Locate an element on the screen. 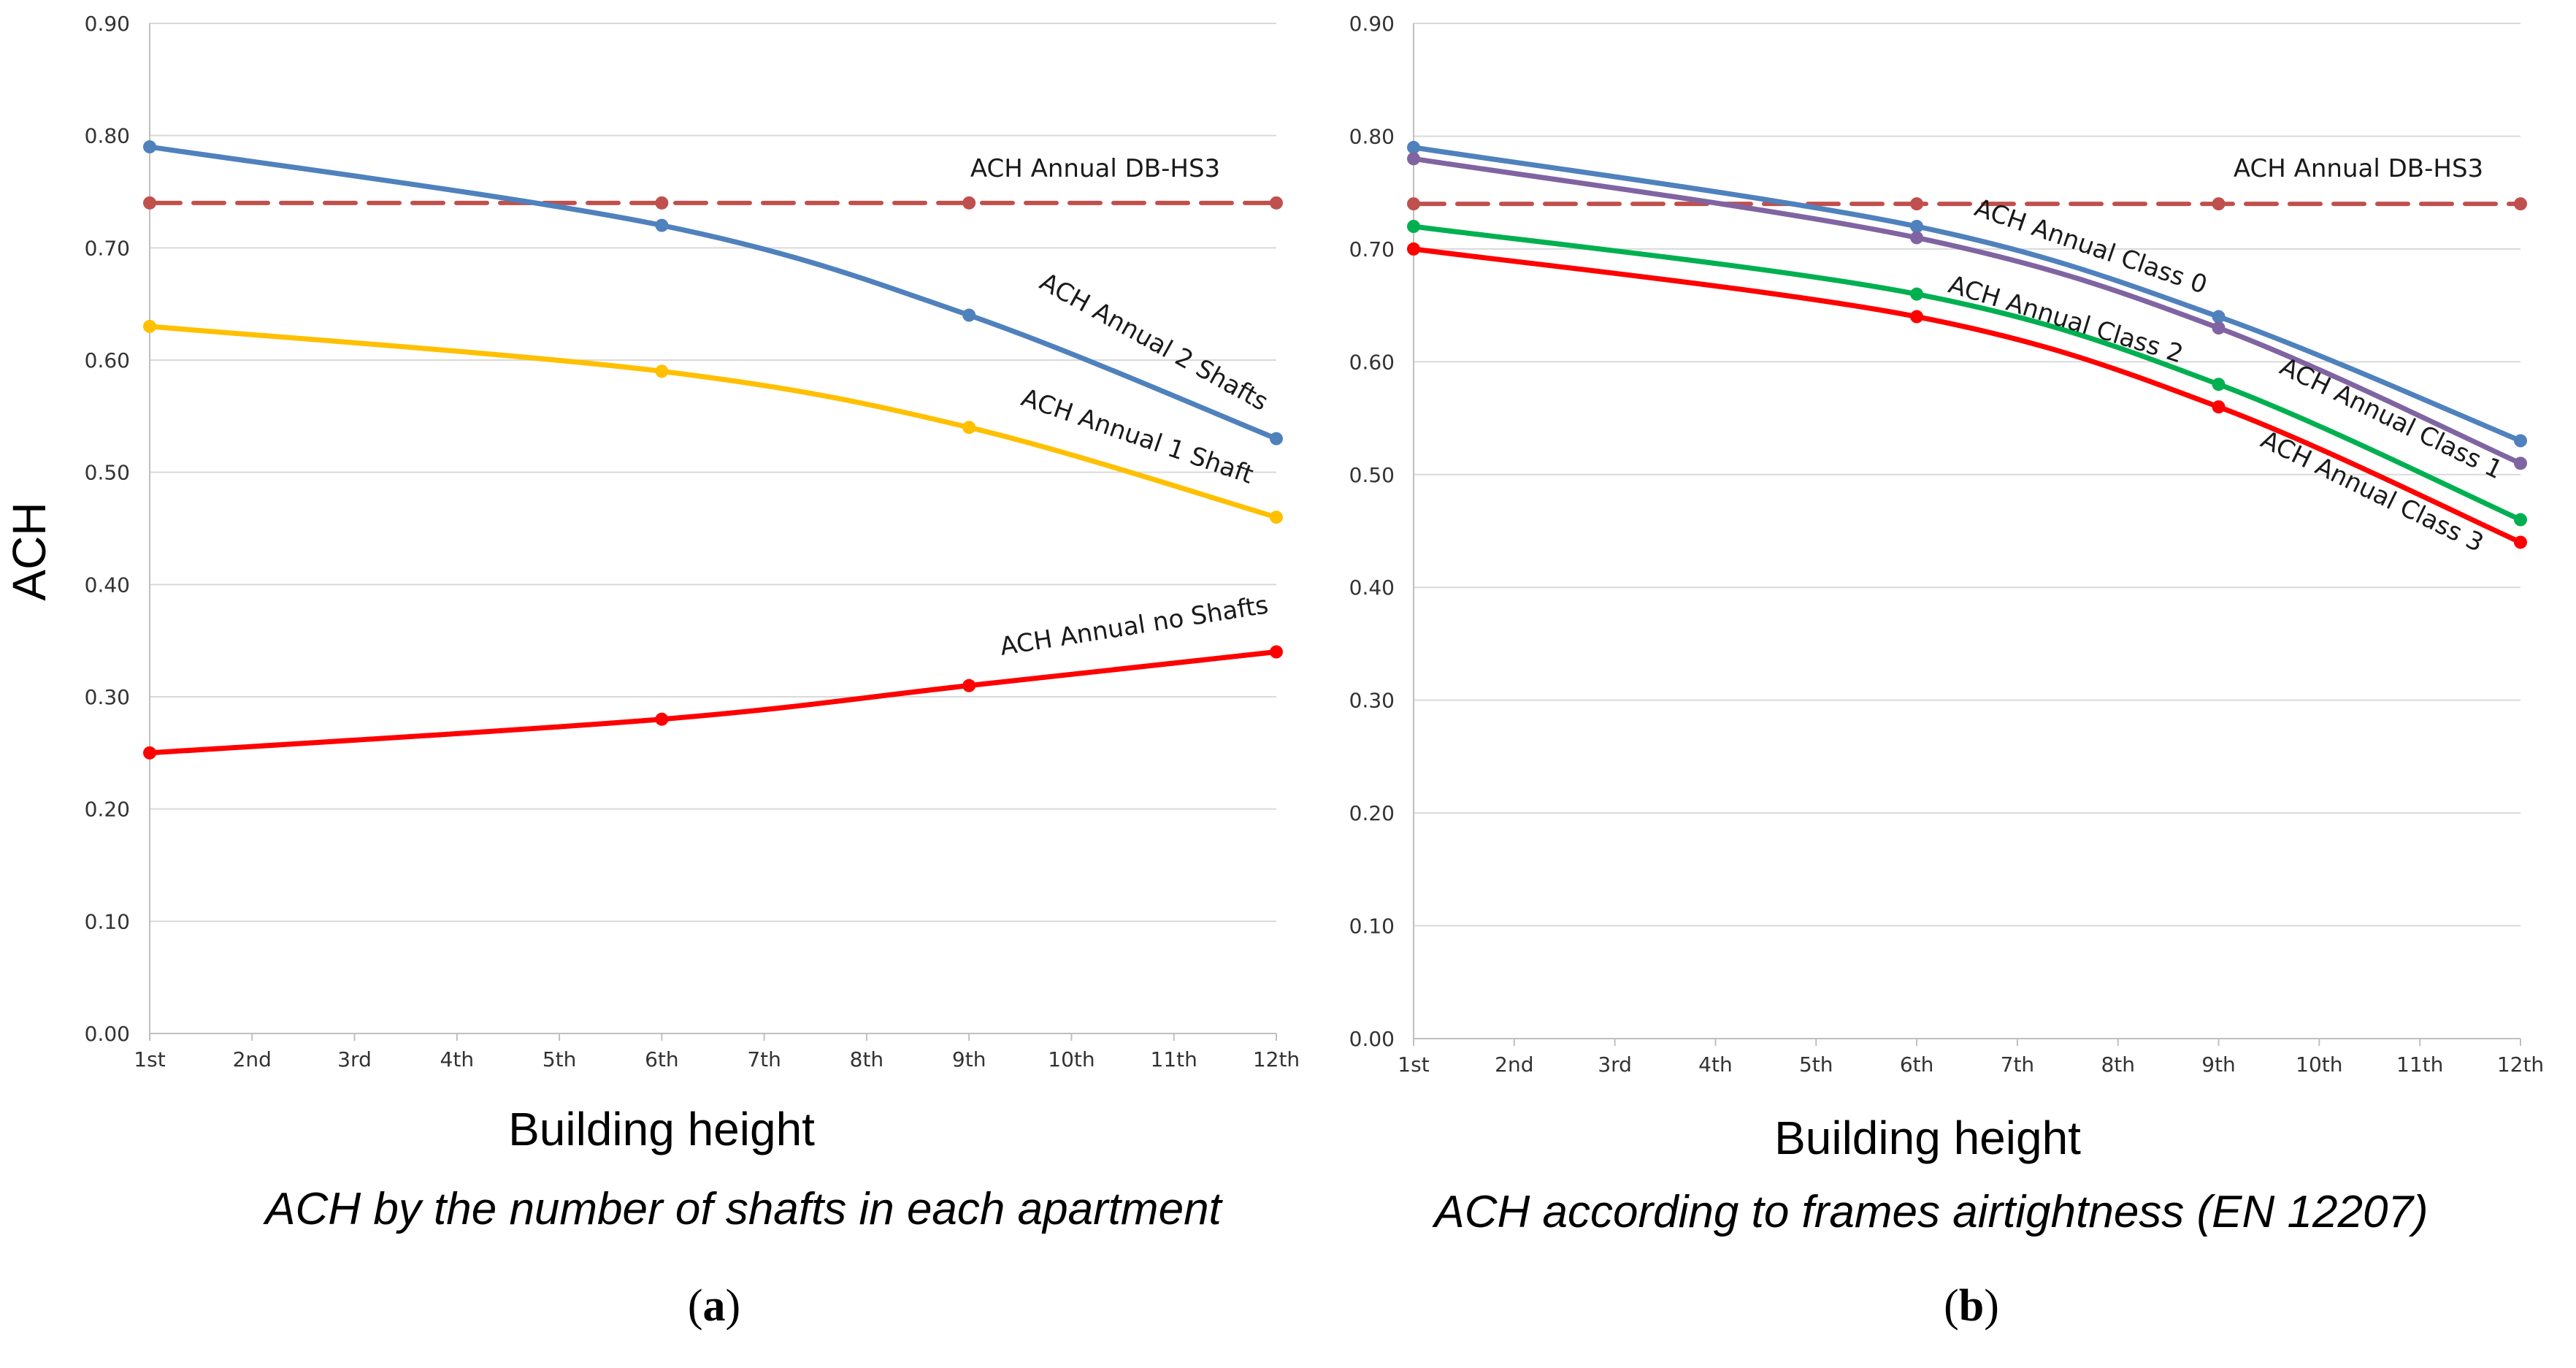  series-label-ach-annual-no-shafts: ACH Annual no Shafts is located at coordinates (1134, 626).